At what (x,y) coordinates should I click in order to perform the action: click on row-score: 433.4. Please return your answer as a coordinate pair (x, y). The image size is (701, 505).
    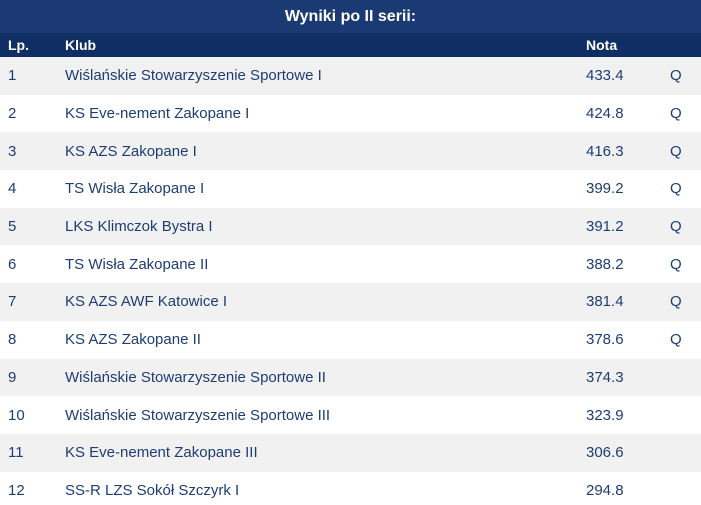
    Looking at the image, I should click on (605, 76).